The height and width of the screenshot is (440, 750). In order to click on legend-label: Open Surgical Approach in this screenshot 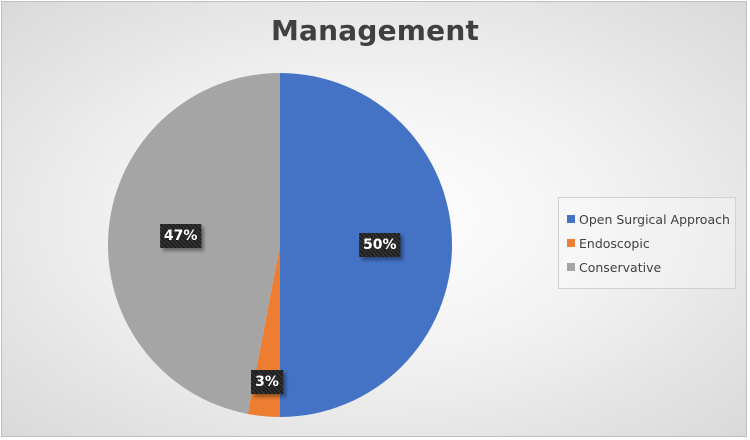, I will do `click(654, 219)`.